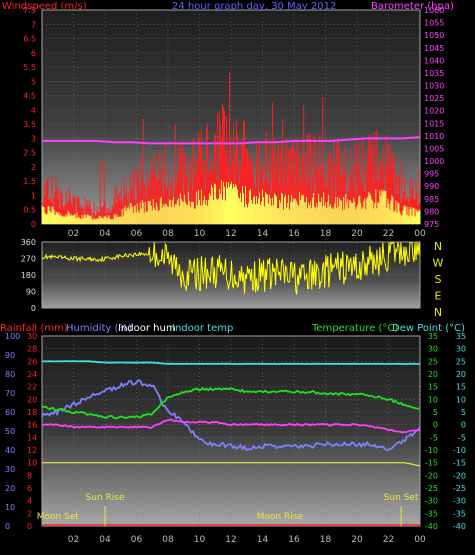 The height and width of the screenshot is (555, 475). What do you see at coordinates (434, 98) in the screenshot?
I see `baro-y-tick: 1025` at bounding box center [434, 98].